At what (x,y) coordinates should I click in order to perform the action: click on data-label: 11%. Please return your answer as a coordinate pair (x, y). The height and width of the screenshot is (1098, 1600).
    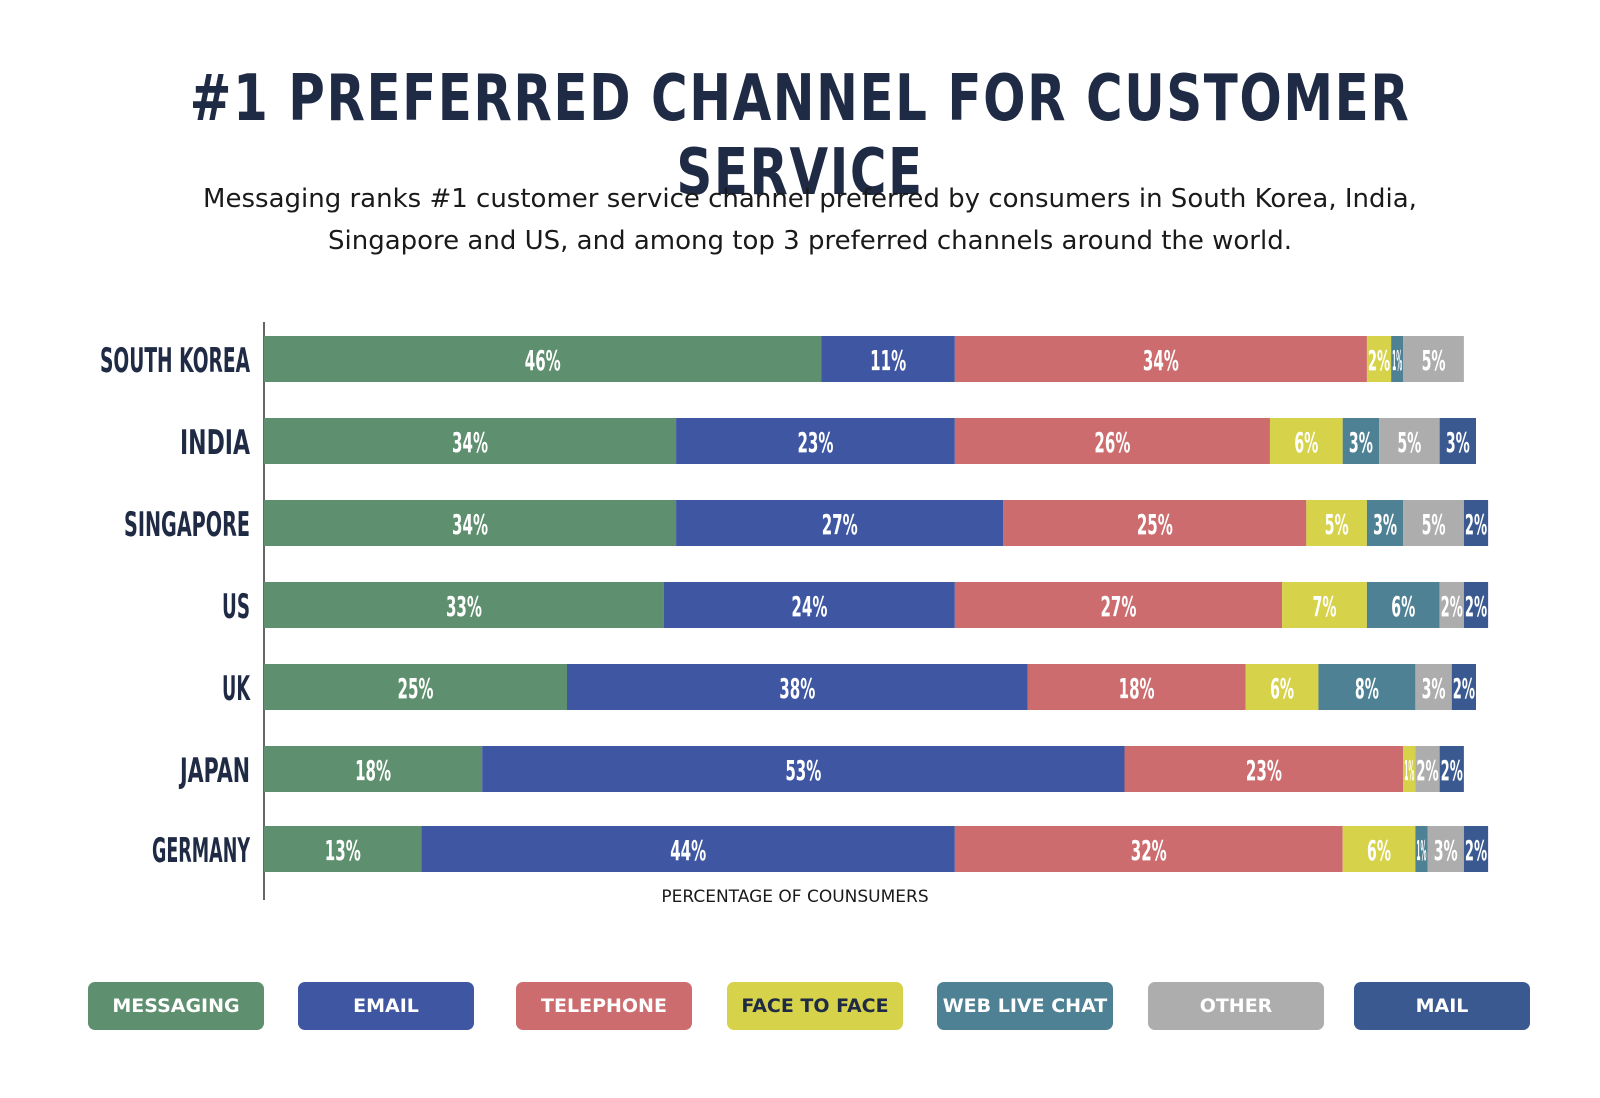
    Looking at the image, I should click on (888, 360).